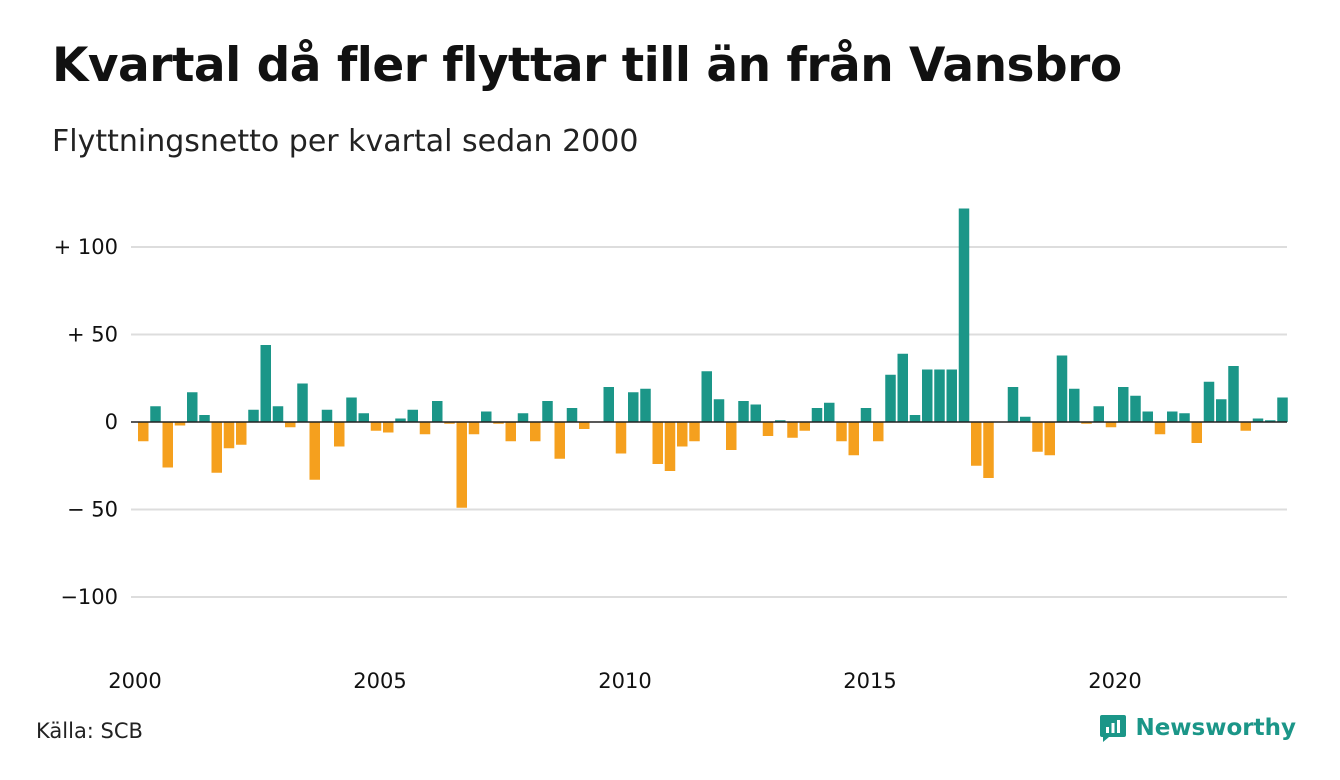  Describe the element at coordinates (869, 681) in the screenshot. I see `x-tick-label: 2015` at that location.